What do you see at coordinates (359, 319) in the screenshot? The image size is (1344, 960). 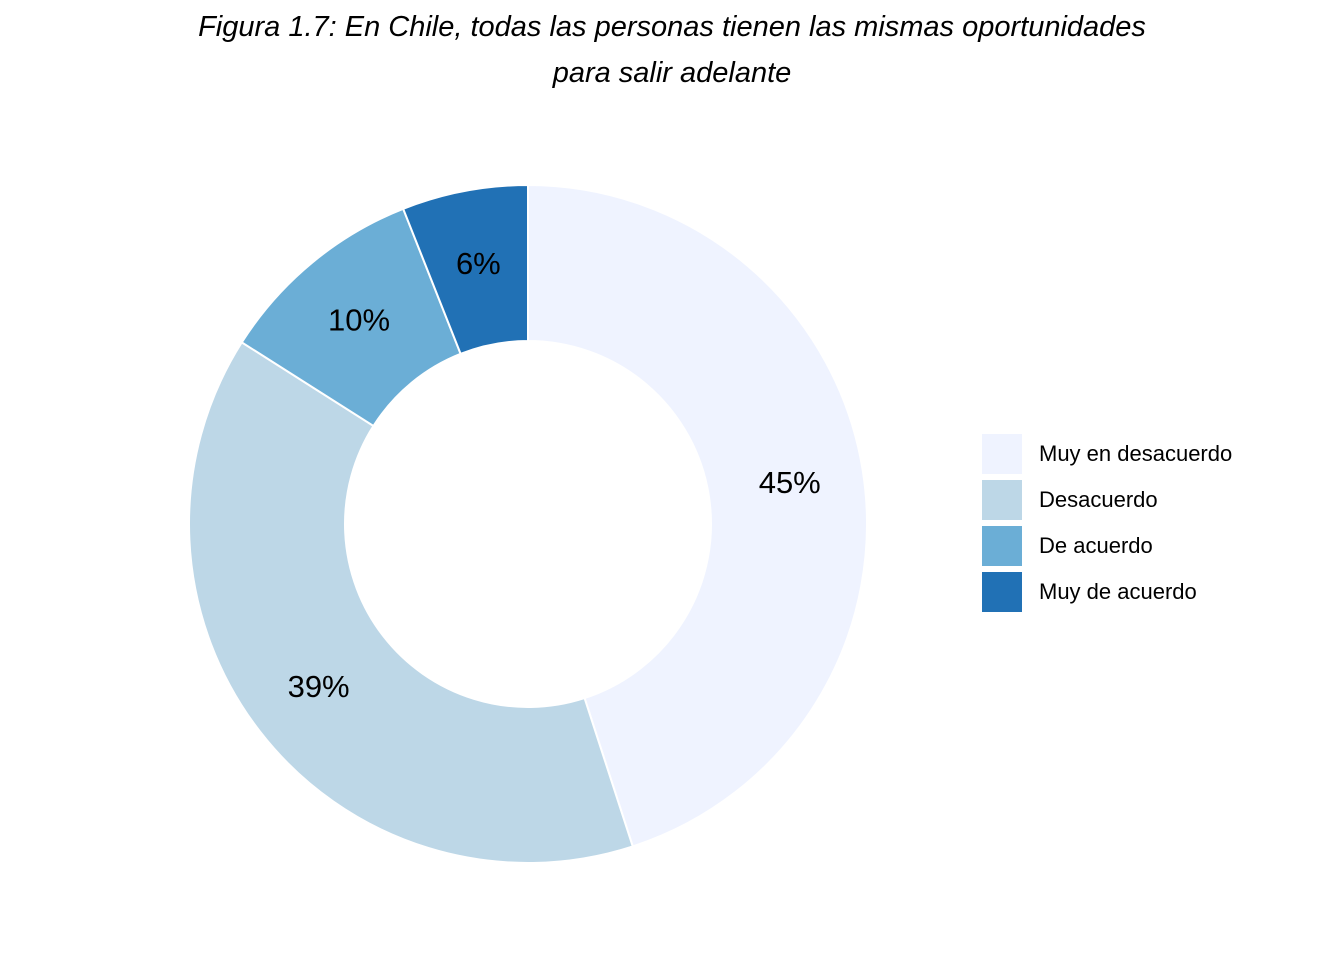 I see `slice-label: 10%` at bounding box center [359, 319].